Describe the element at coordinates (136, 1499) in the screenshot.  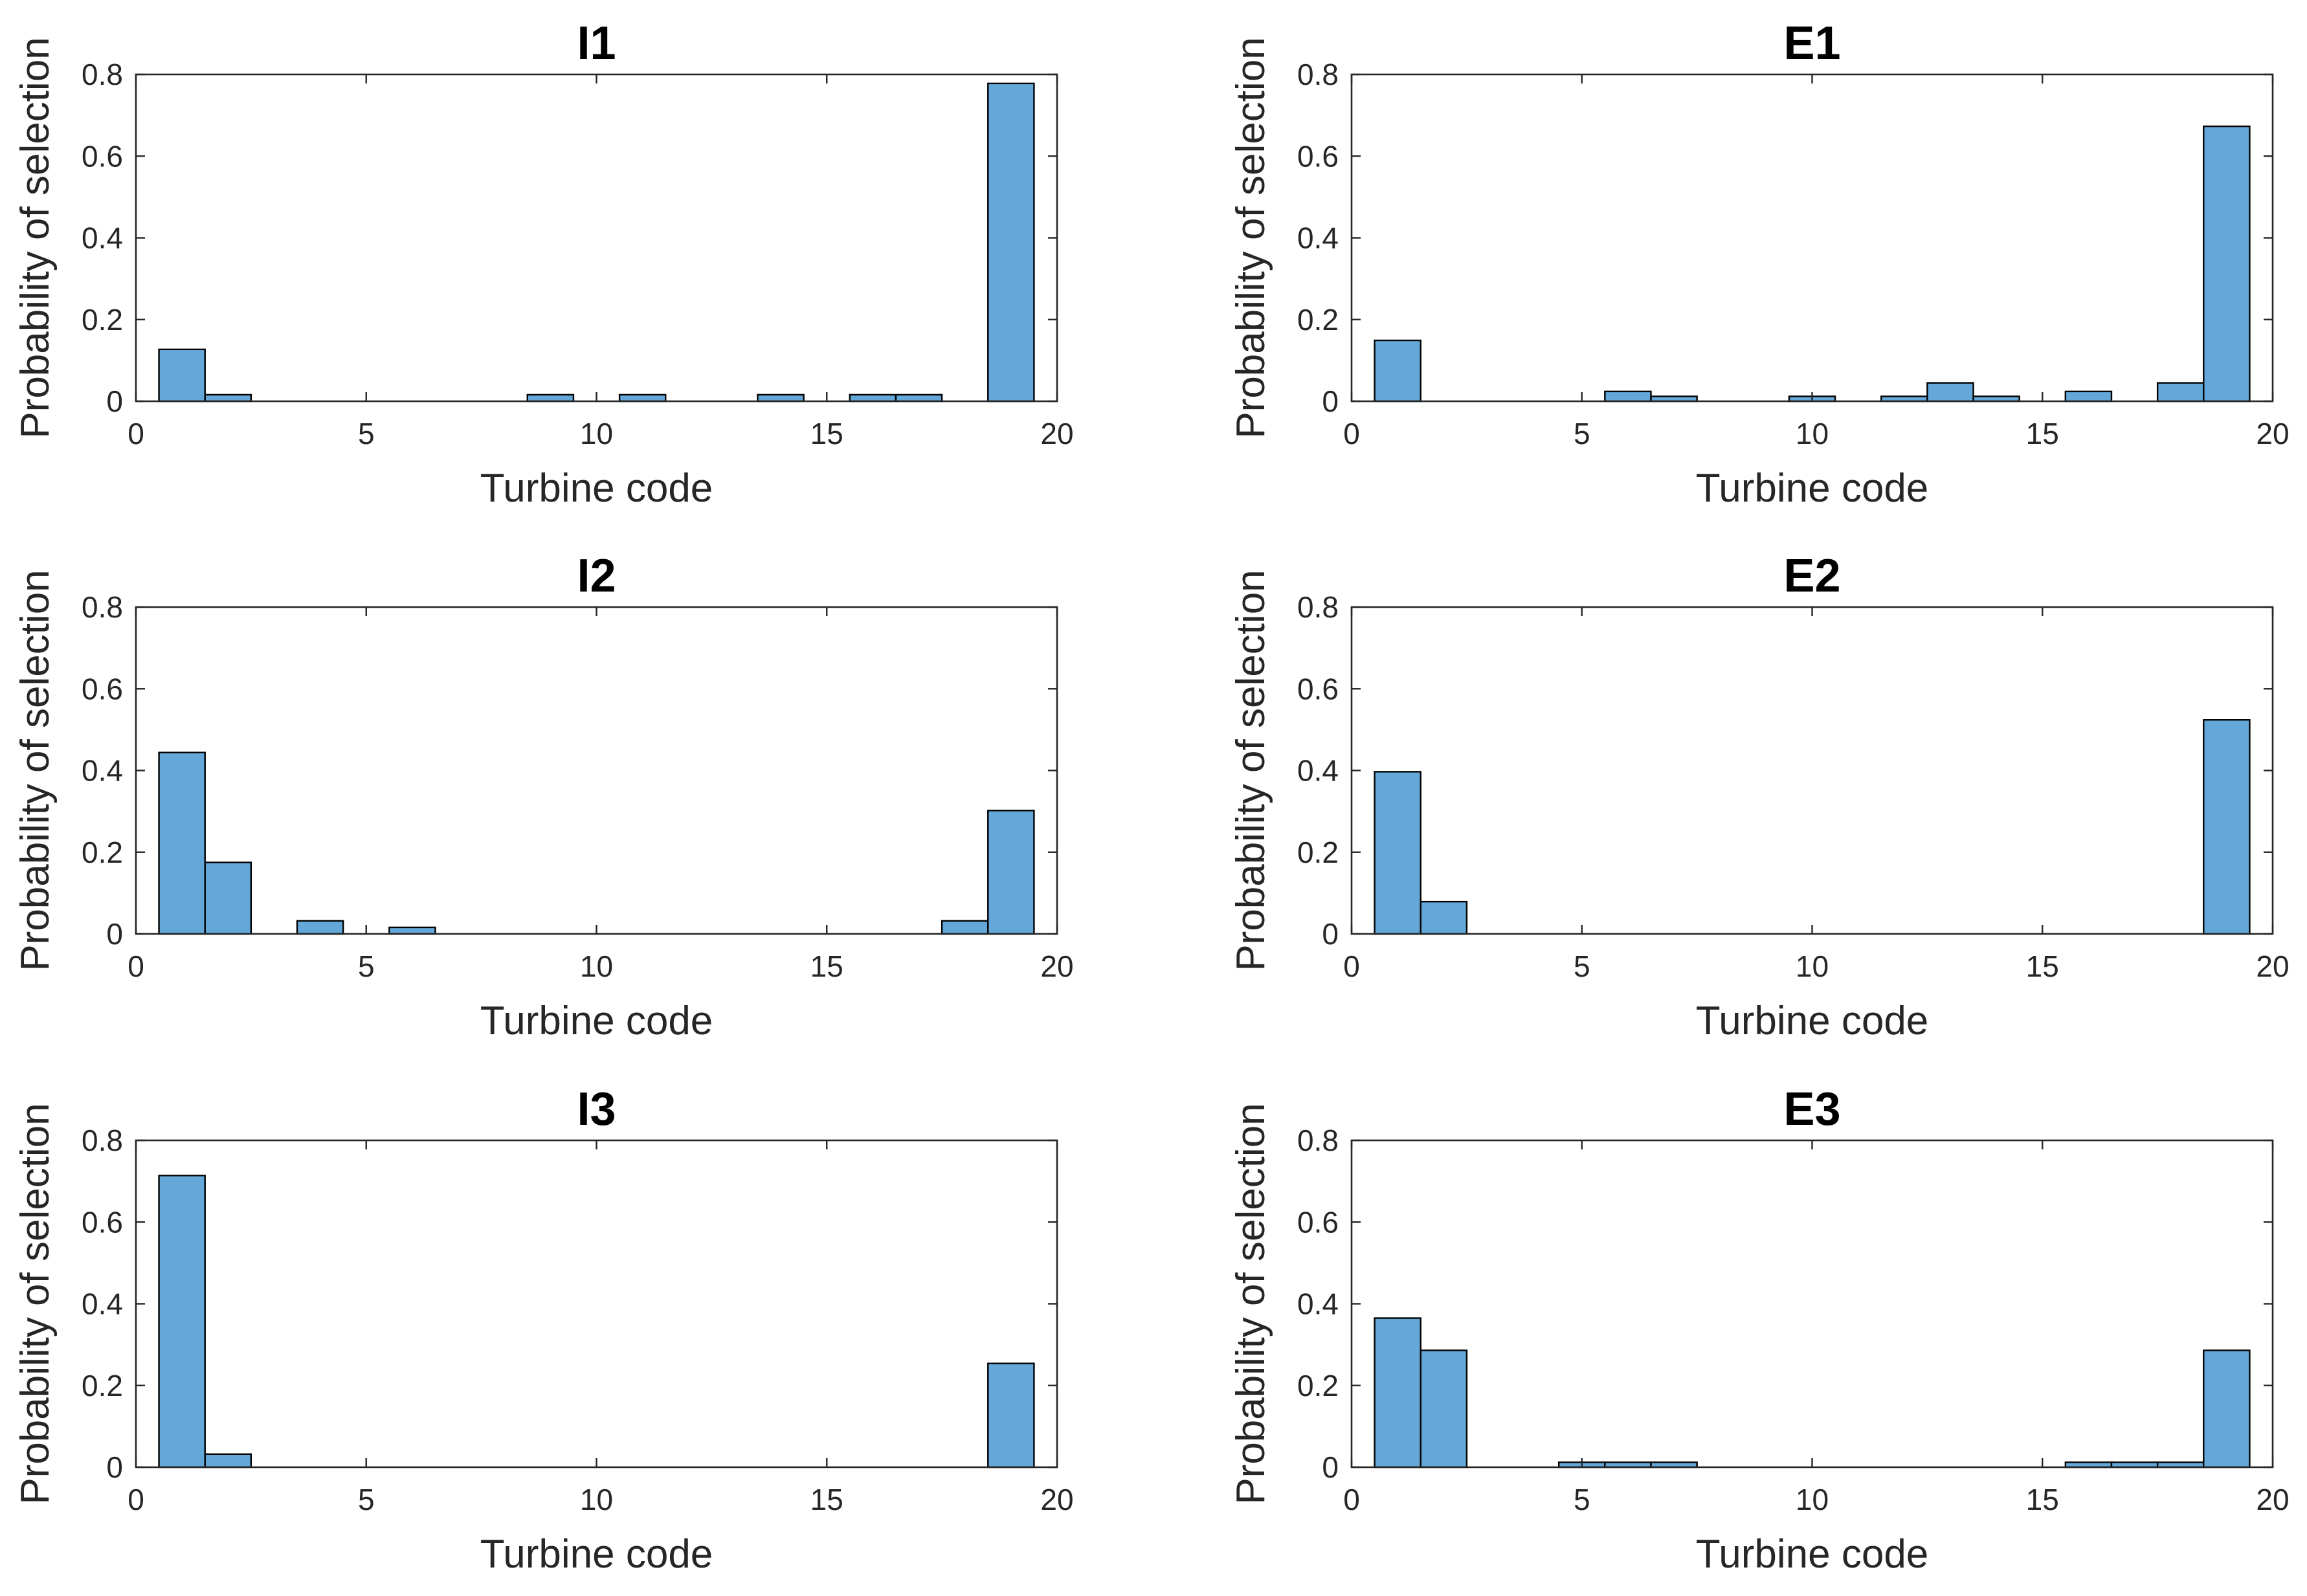
I see `chart-4-xtick-label-0: 0` at that location.